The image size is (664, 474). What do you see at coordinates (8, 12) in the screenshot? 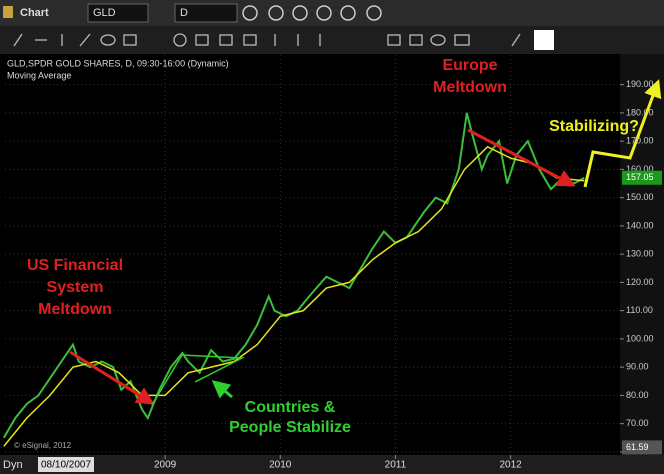
I see `app-icon` at bounding box center [8, 12].